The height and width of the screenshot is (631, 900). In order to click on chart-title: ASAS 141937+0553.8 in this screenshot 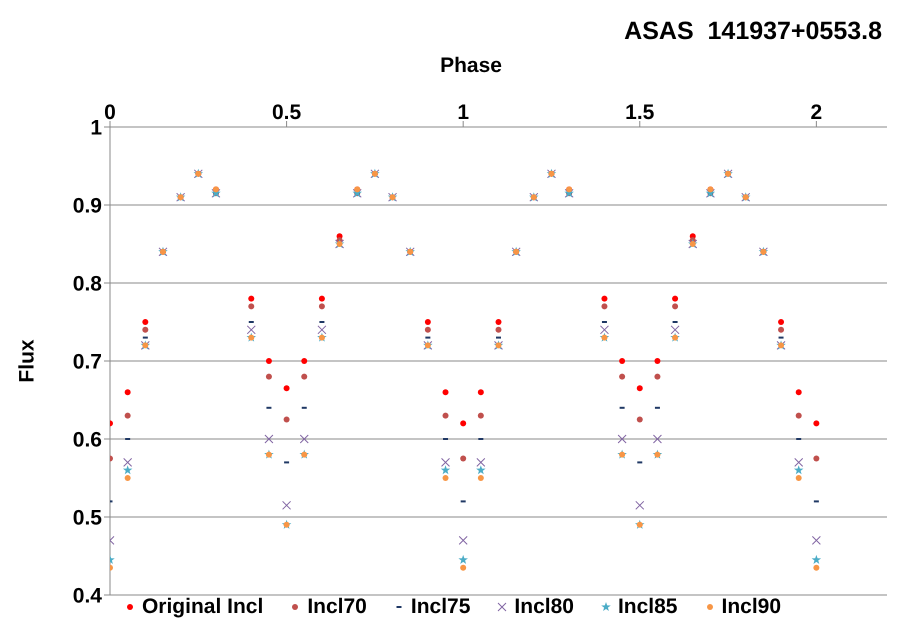, I will do `click(753, 31)`.